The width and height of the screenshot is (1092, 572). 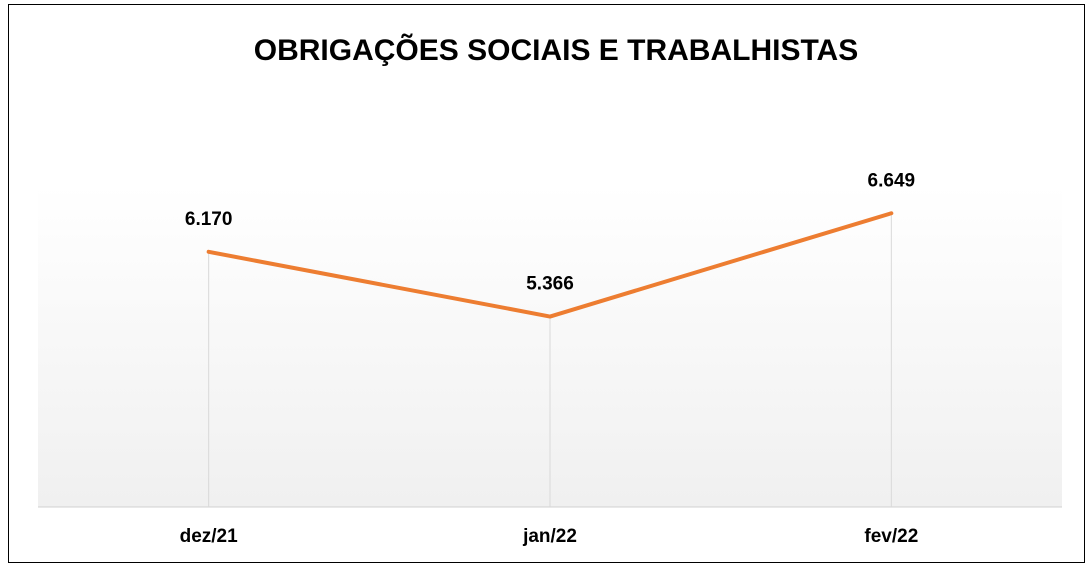 I want to click on x-tick-label: dez/21, so click(x=209, y=536).